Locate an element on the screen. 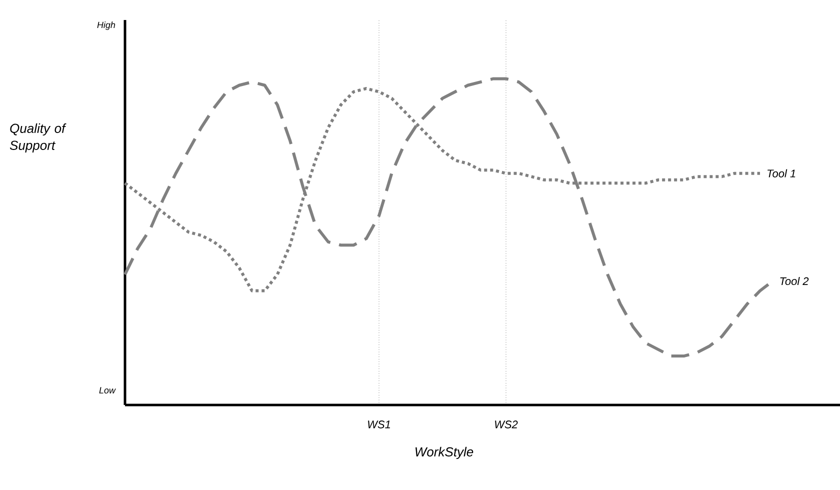 This screenshot has height=490, width=840. x-tick-label: WS2 is located at coordinates (506, 424).